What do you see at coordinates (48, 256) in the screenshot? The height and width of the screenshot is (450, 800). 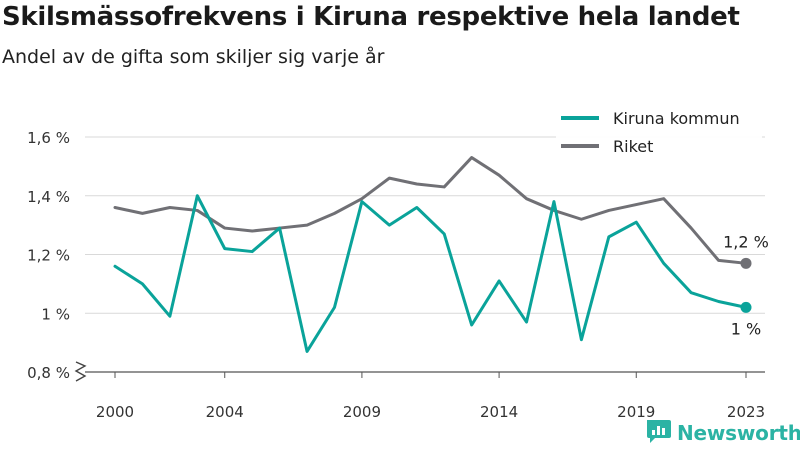 I see `y-tick-label: 1,2 %` at bounding box center [48, 256].